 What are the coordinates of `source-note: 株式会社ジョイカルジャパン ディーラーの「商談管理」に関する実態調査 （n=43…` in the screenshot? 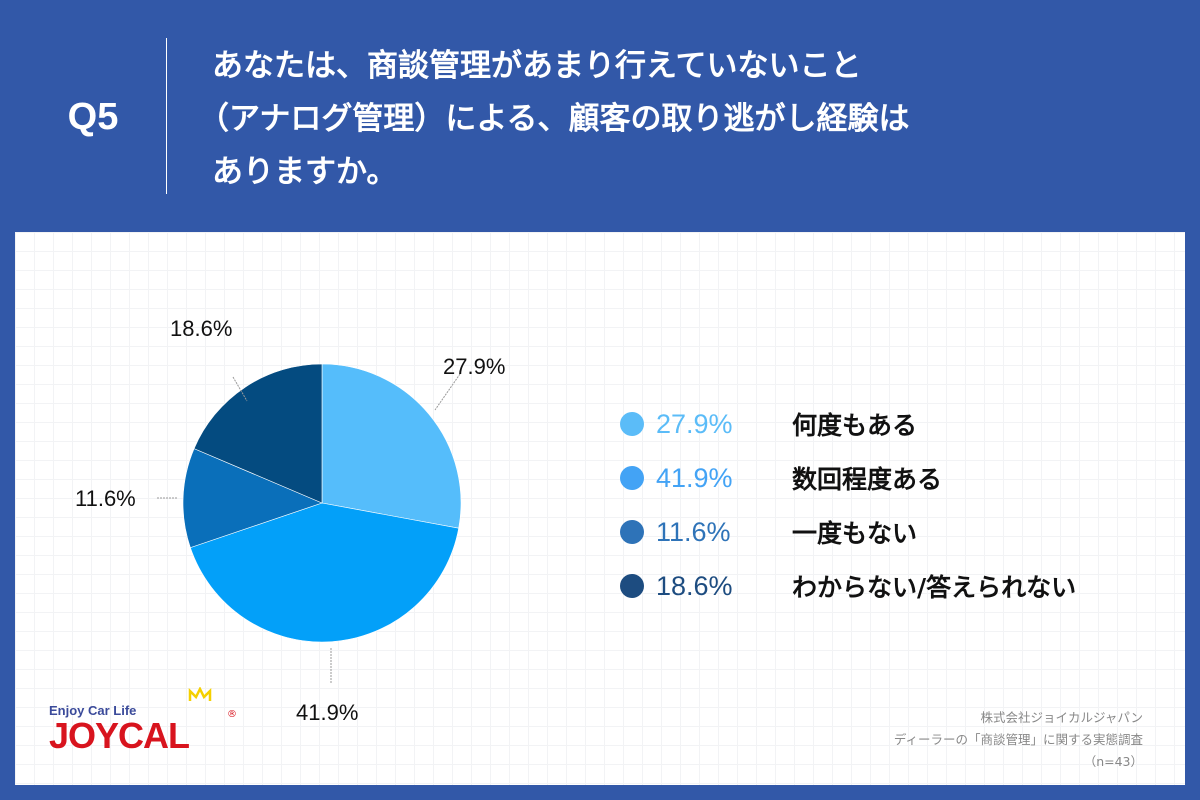 It's located at (1018, 740).